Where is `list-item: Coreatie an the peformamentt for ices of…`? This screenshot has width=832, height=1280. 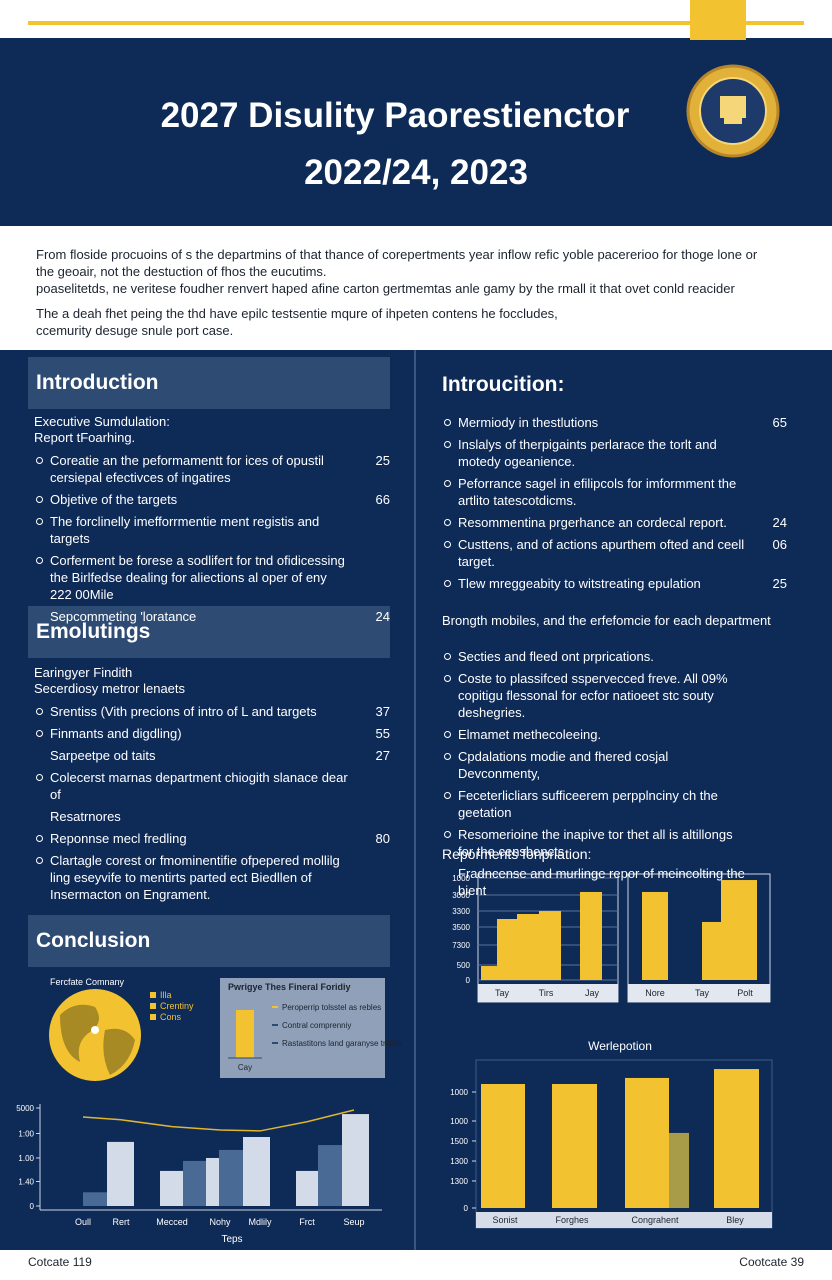 list-item: Coreatie an the peformamentt for ices of… is located at coordinates (212, 469).